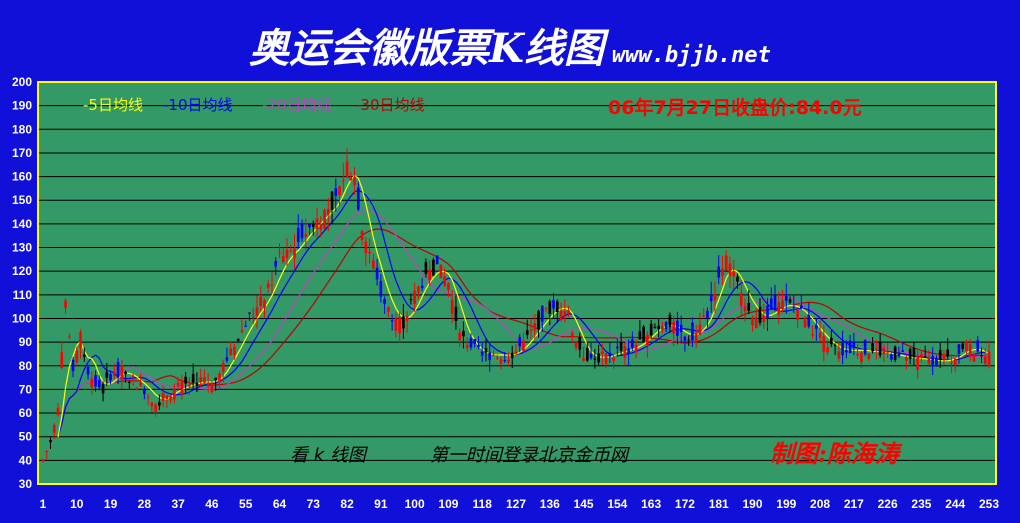 The image size is (1020, 523). What do you see at coordinates (735, 107) in the screenshot?
I see `closing-price-note: 06年7月27日收盘价:84.0元` at bounding box center [735, 107].